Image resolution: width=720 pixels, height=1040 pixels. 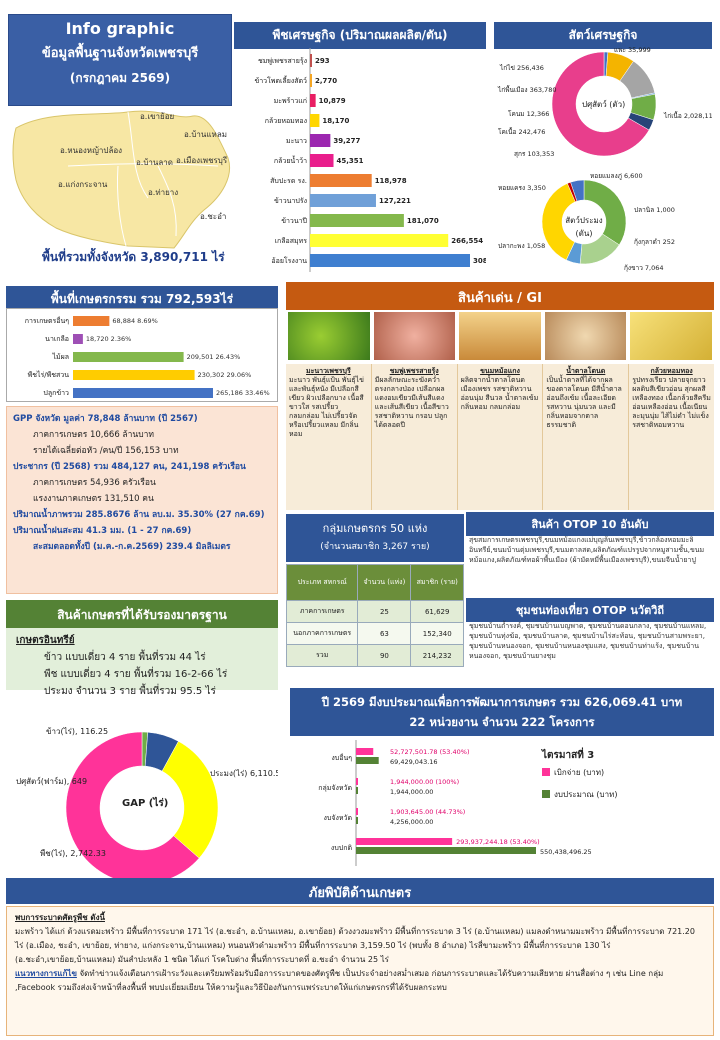 What do you see at coordinates (225, 375) in the screenshot?
I see `area-value: 230,302 29.06%` at bounding box center [225, 375].